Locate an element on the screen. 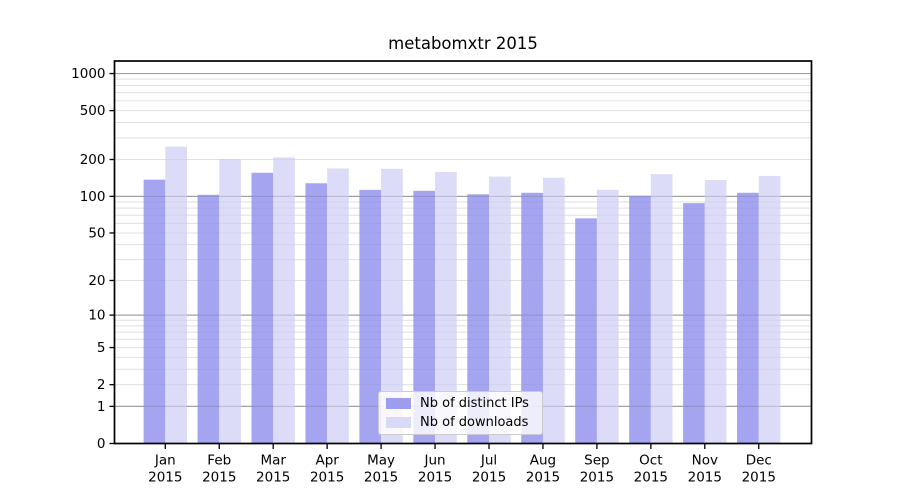 The image size is (900, 500). bar-distinct-ips-nov is located at coordinates (694, 323).